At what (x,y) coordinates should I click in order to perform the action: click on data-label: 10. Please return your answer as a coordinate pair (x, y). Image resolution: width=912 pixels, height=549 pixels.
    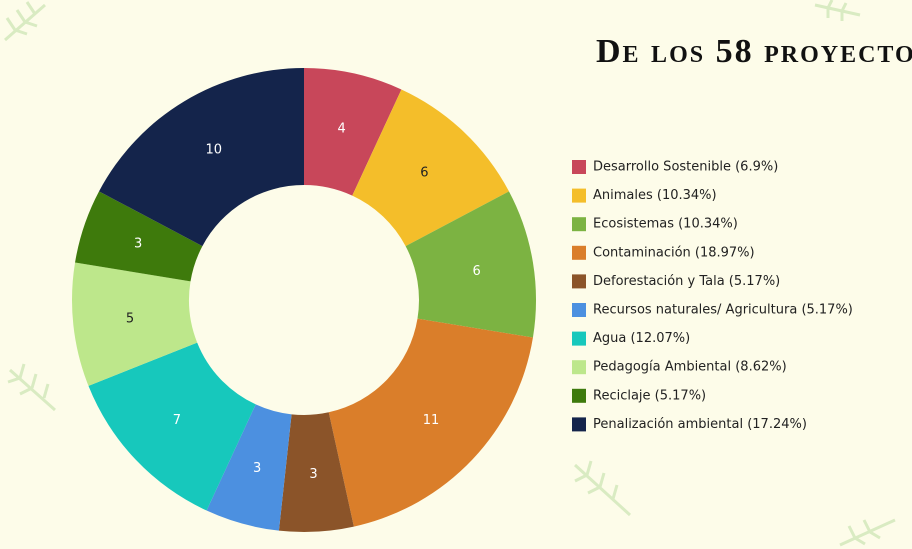
    Looking at the image, I should click on (214, 150).